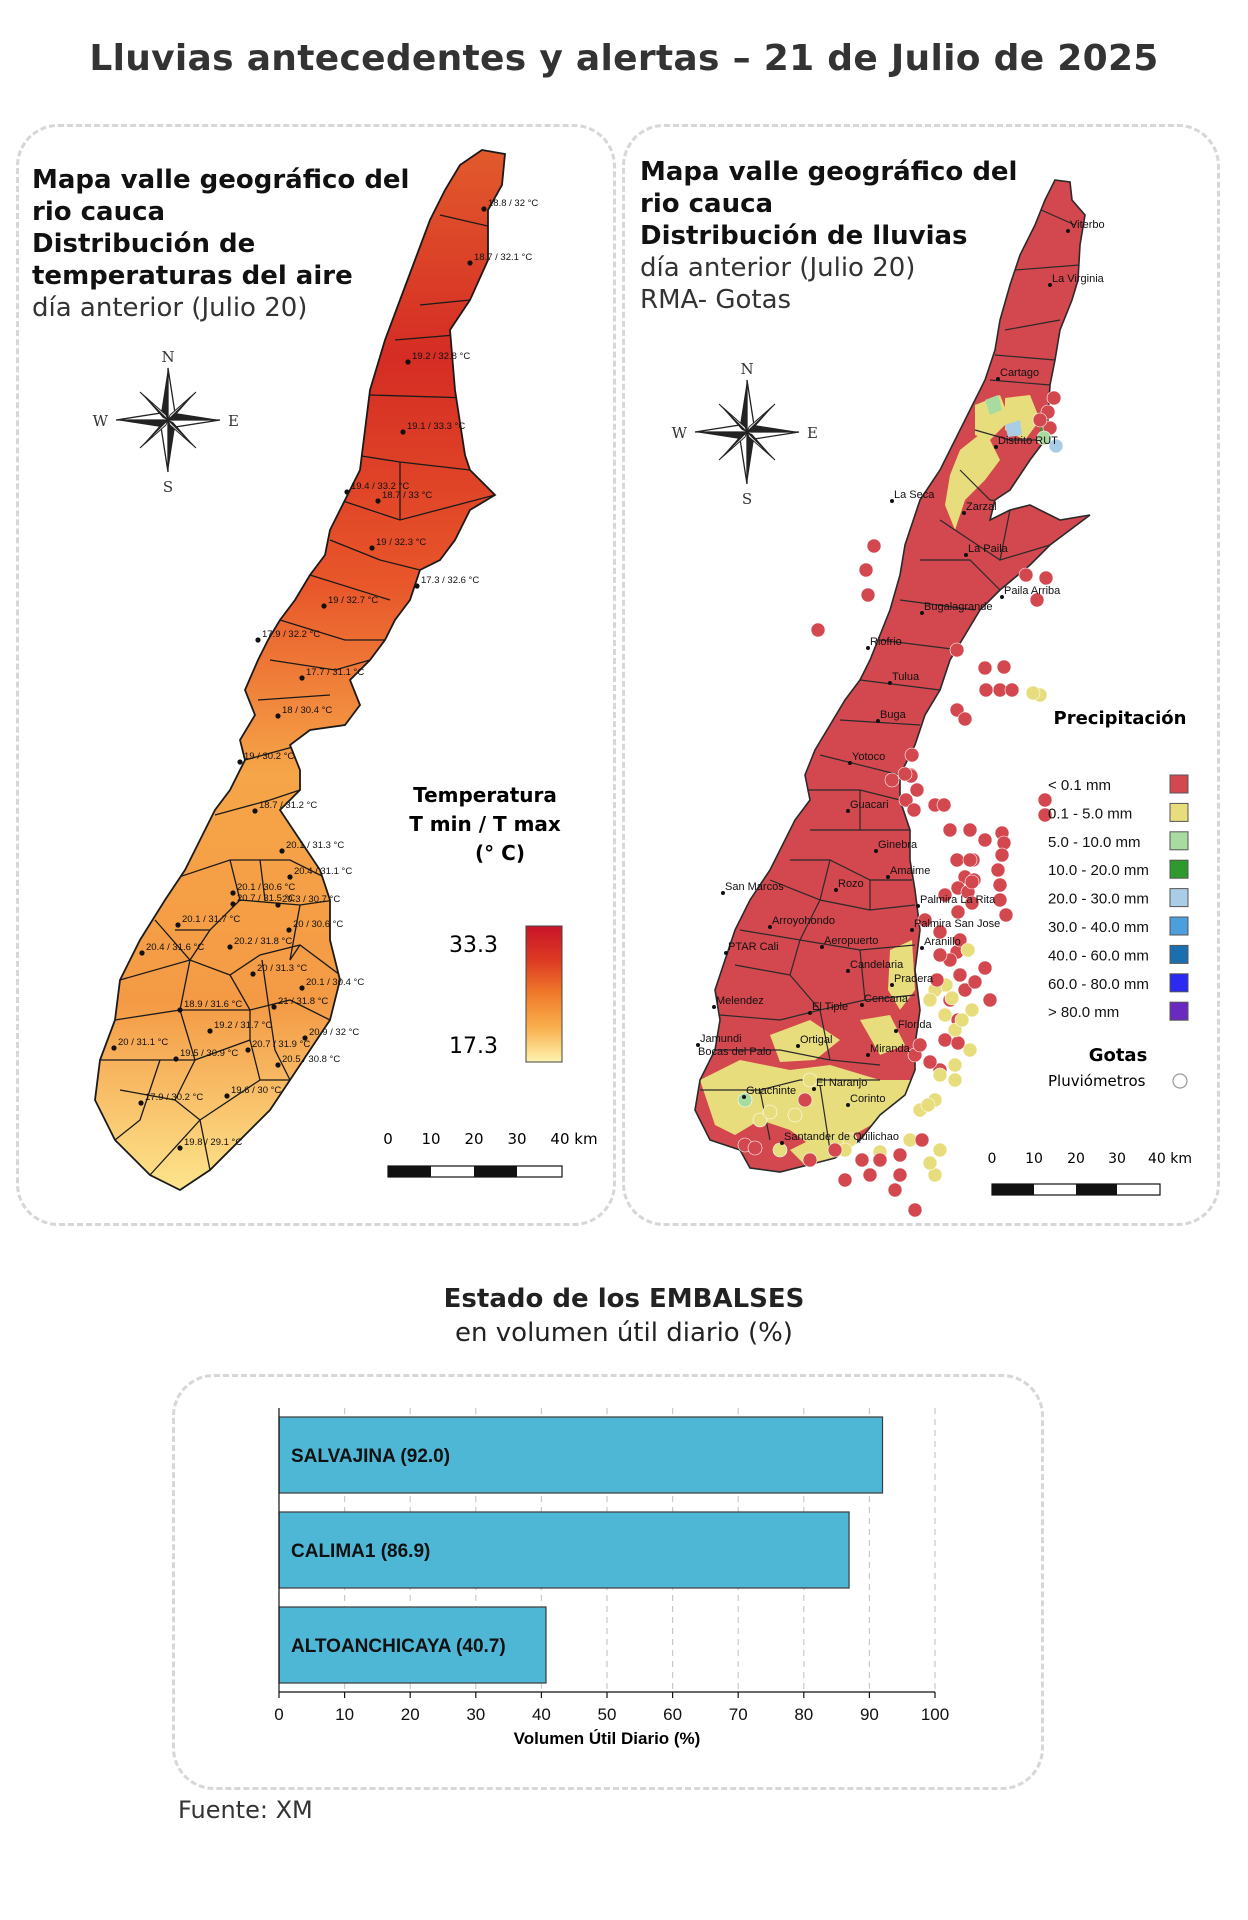 The width and height of the screenshot is (1248, 1920). I want to click on temperature-station: 20.5 / 30.8 °C, so click(307, 1061).